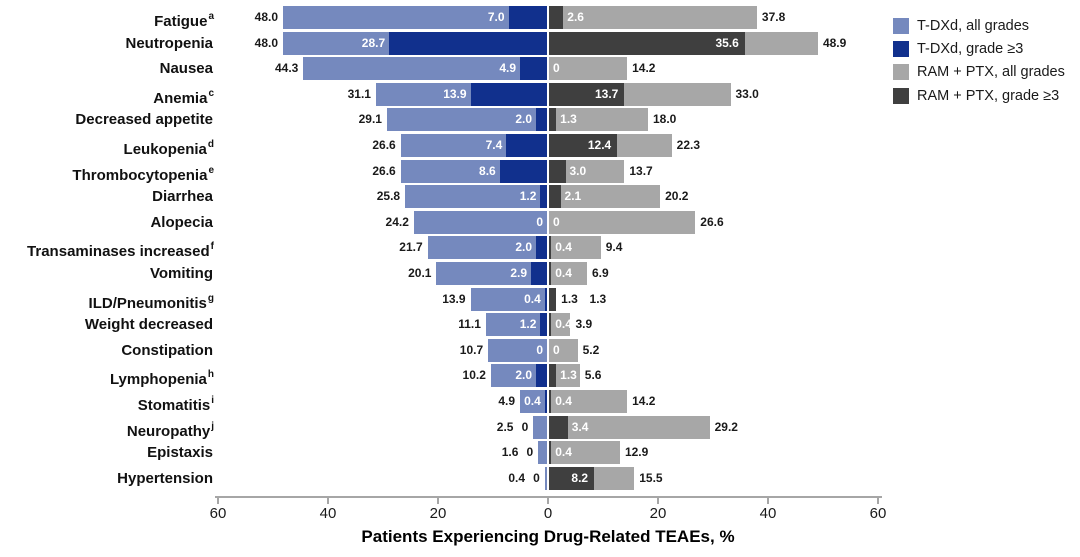 Image resolution: width=1080 pixels, height=557 pixels. I want to click on x-axis-line, so click(548, 497).